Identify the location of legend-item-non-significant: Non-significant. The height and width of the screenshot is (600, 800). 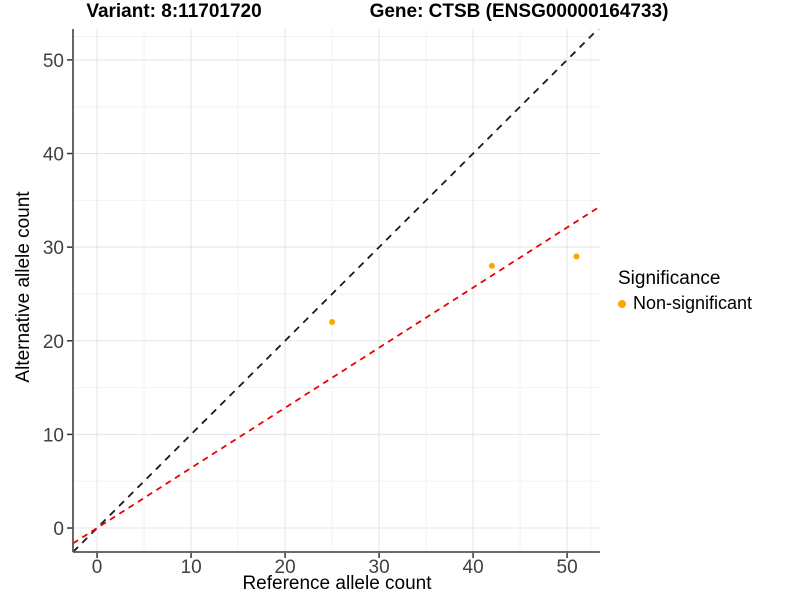
(685, 303).